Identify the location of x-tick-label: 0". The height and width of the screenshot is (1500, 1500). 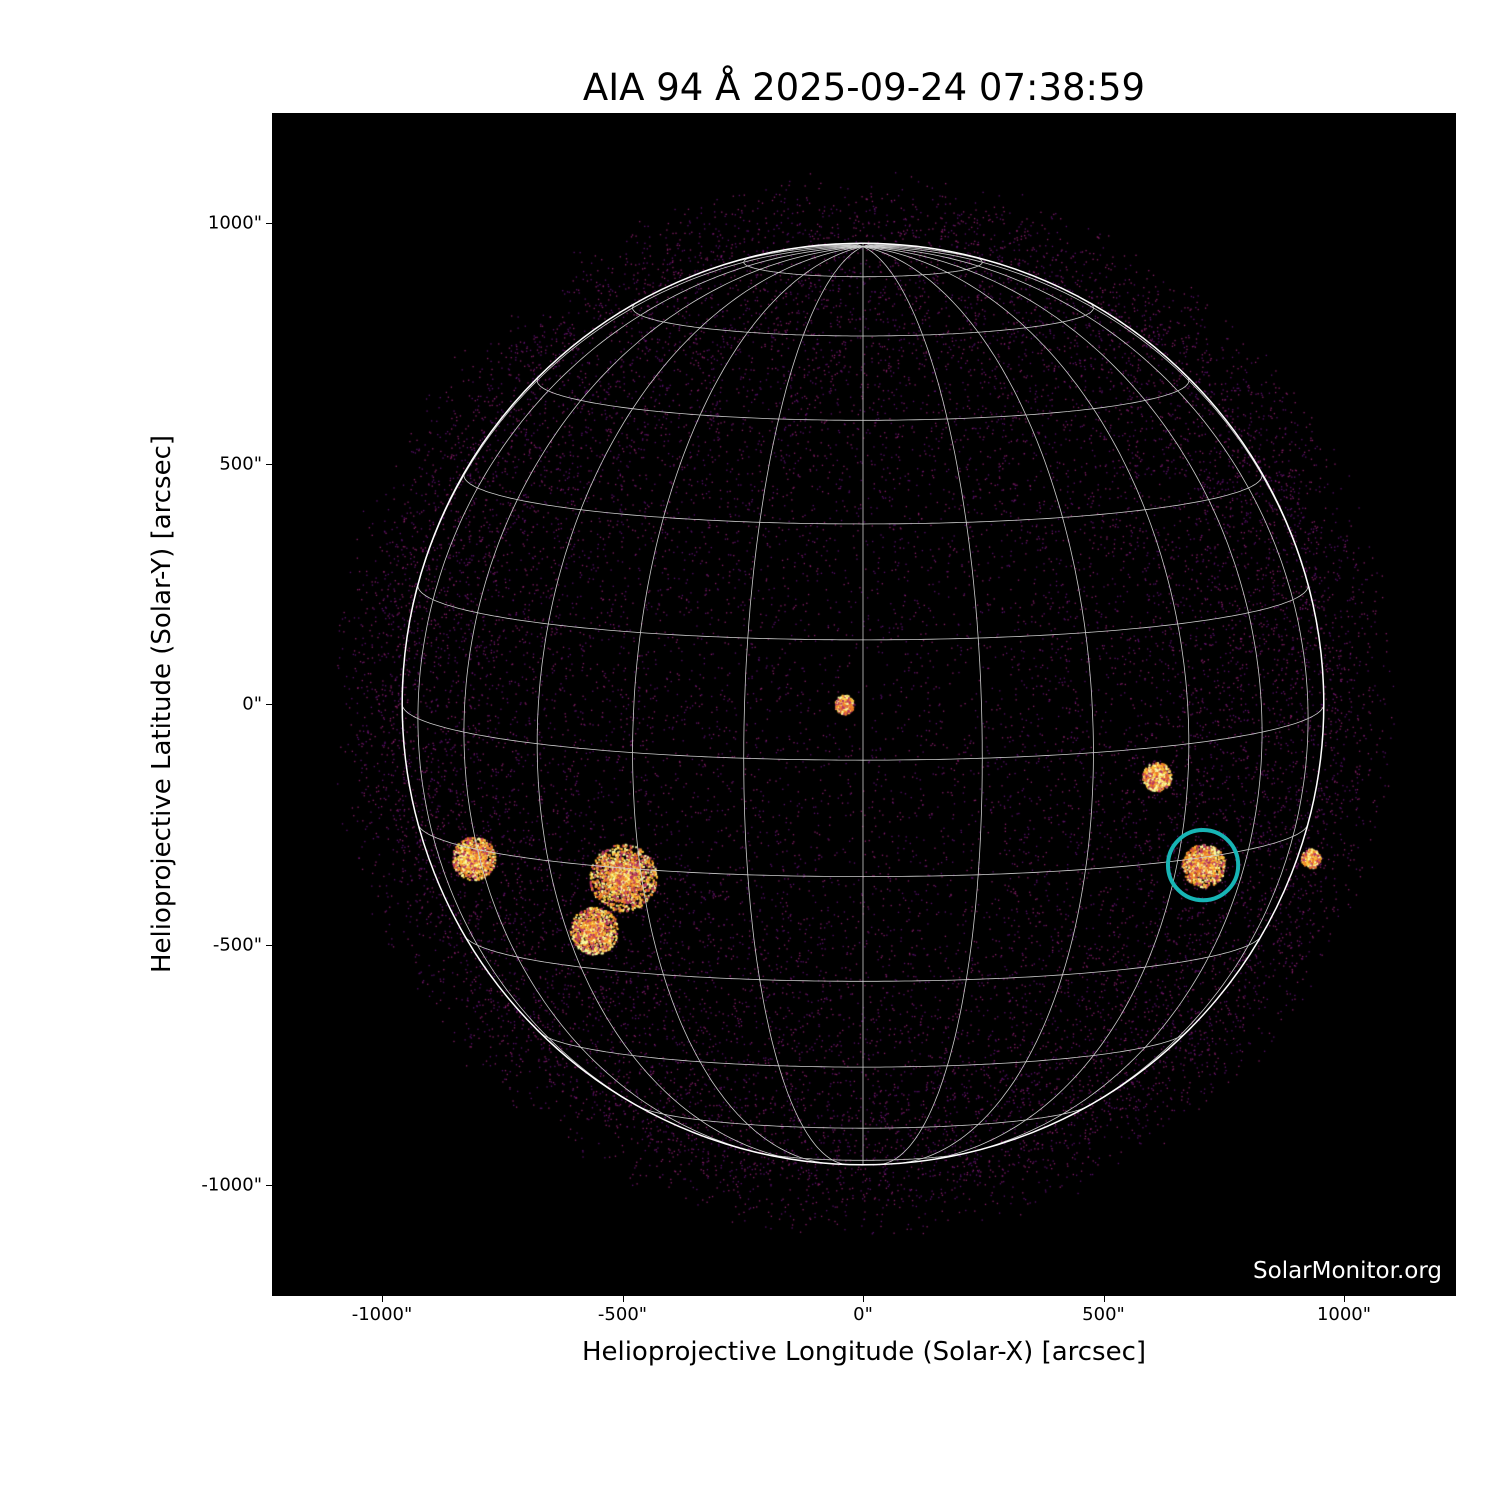
(863, 1314).